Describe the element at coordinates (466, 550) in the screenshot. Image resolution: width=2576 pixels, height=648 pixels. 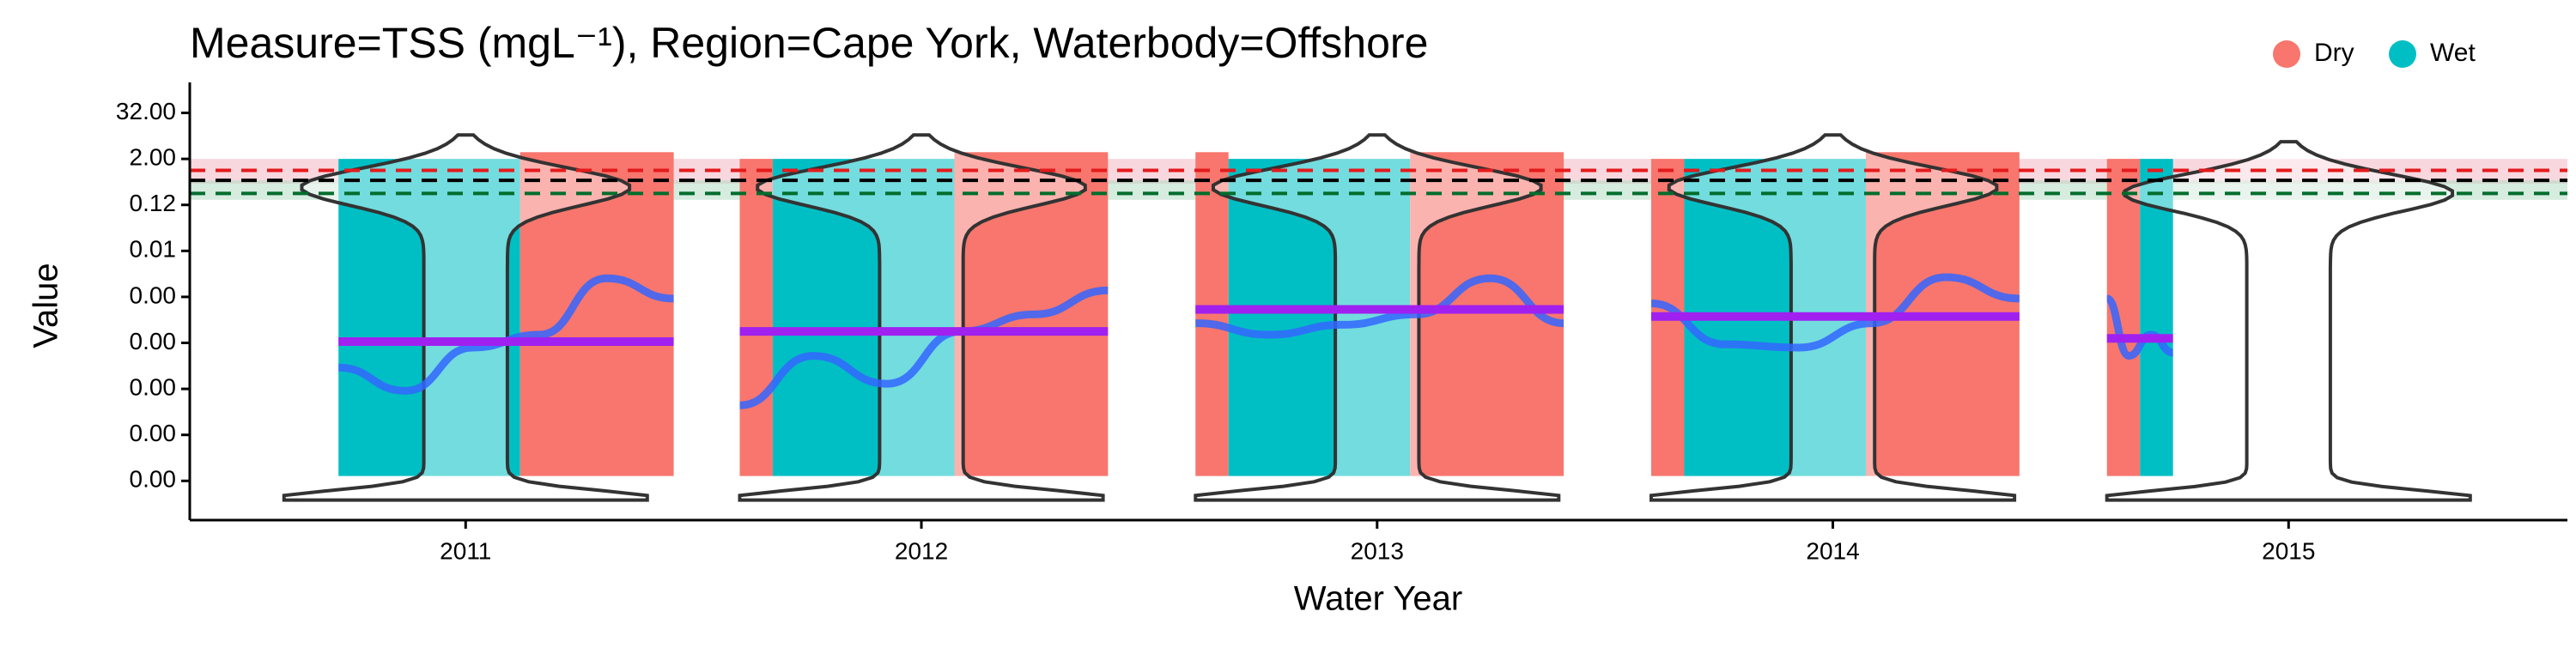
I see `x-tick-label: 2011` at that location.